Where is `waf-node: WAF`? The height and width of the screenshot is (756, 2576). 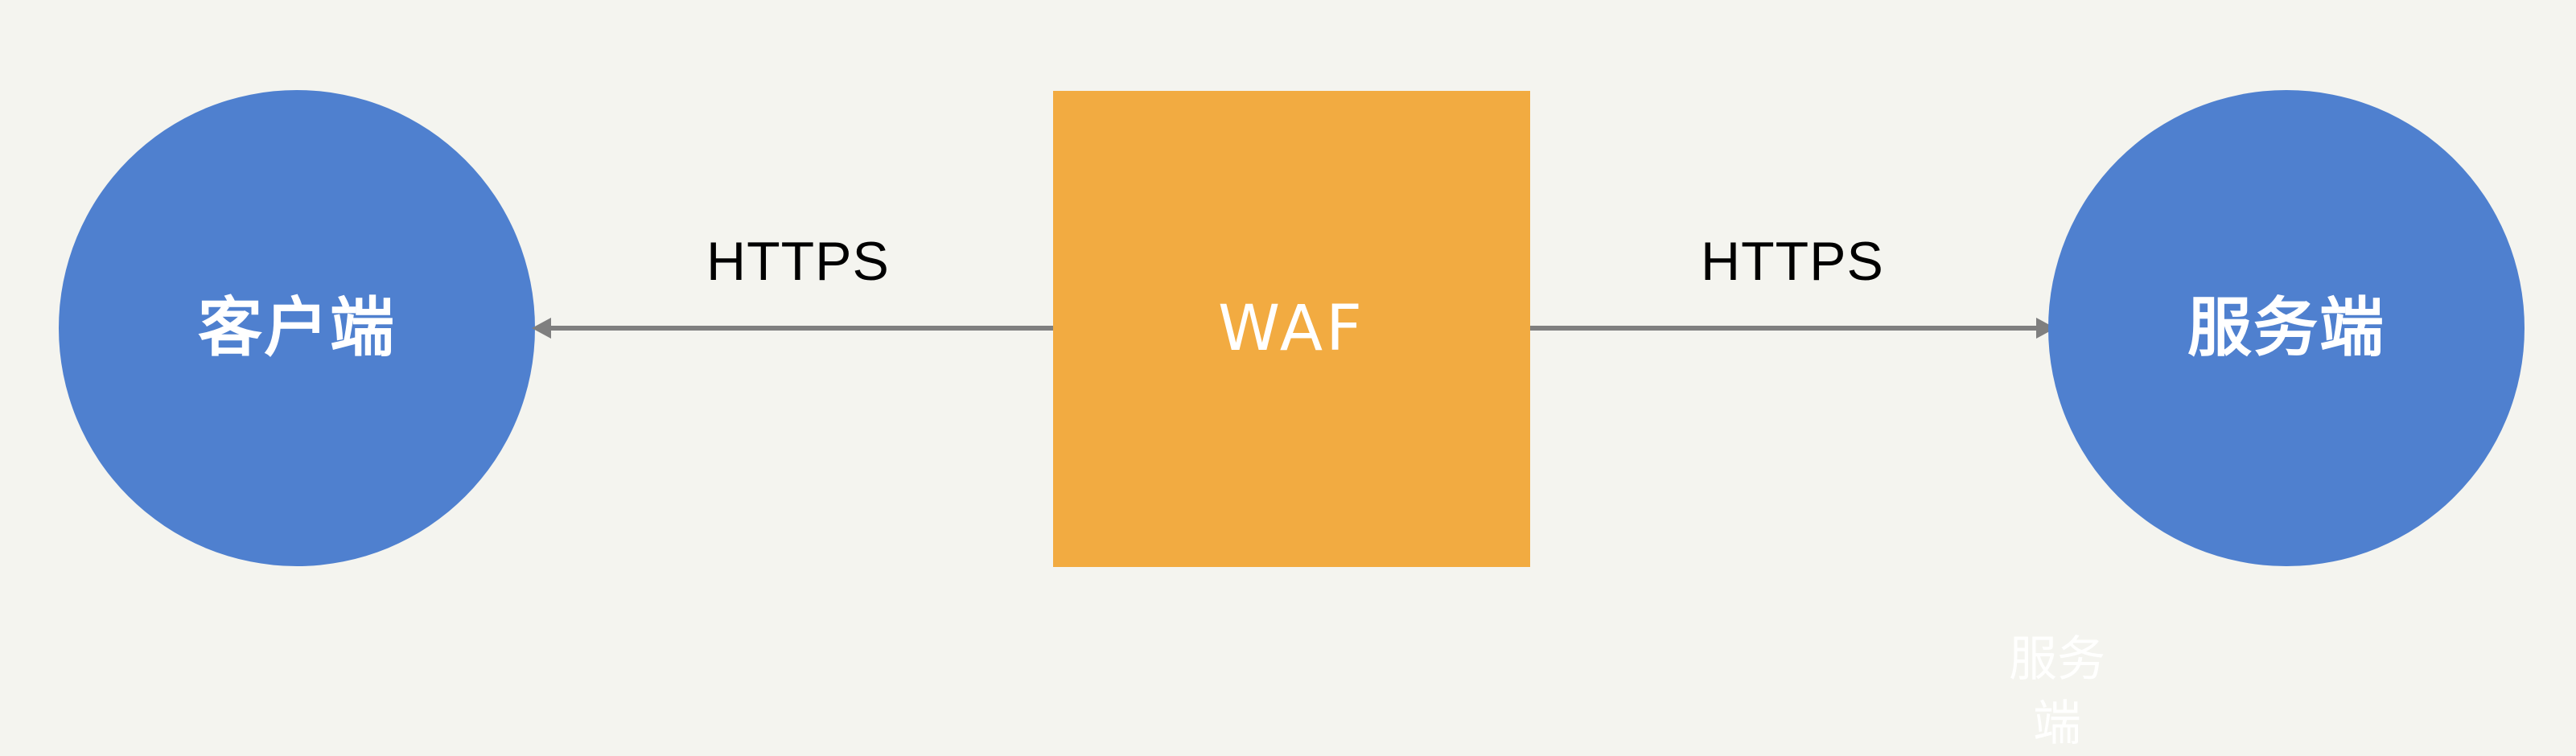 waf-node: WAF is located at coordinates (1291, 329).